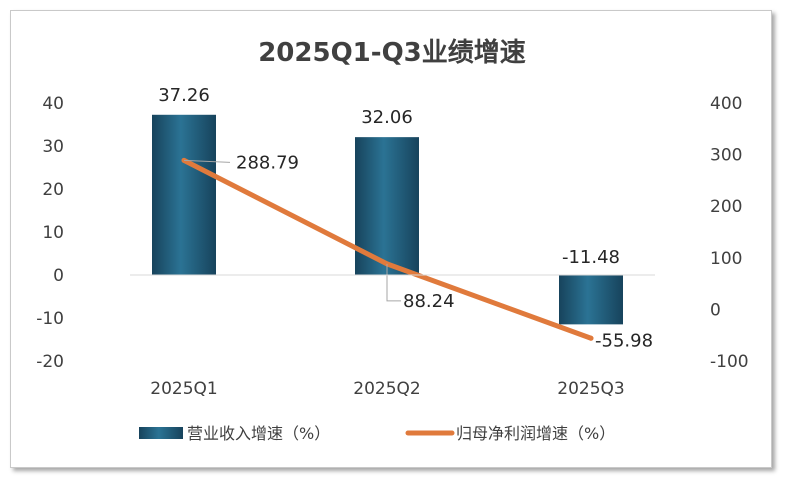  Describe the element at coordinates (591, 257) in the screenshot. I see `bar-data-label: -11.48` at that location.